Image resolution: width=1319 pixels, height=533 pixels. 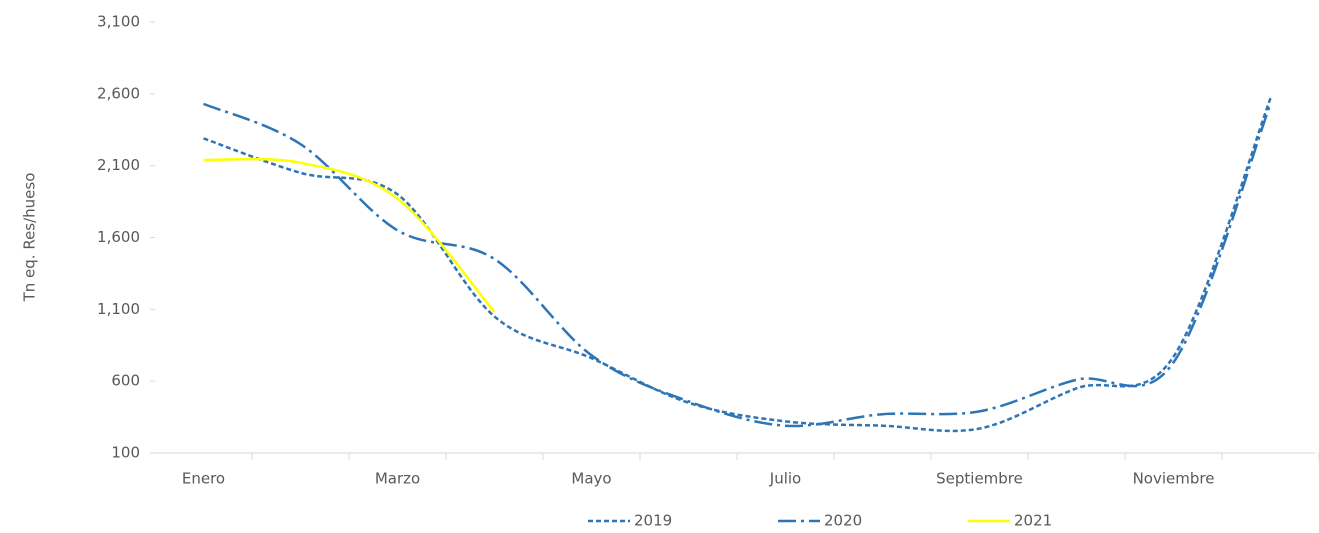 What do you see at coordinates (30, 238) in the screenshot?
I see `y-axis-label: Tn eq. Res/hueso` at bounding box center [30, 238].